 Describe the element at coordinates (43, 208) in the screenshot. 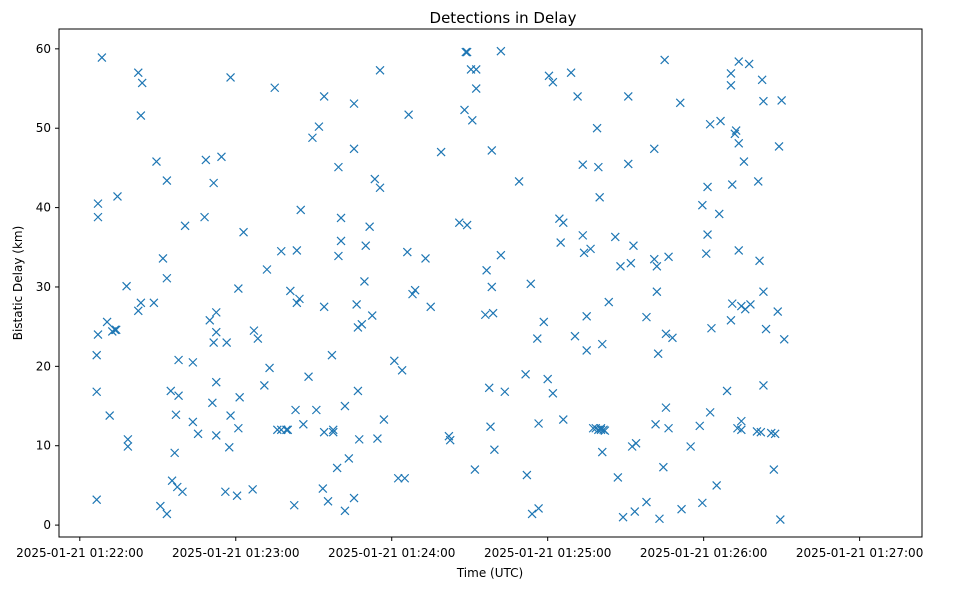

I see `y-tick-label: 40` at that location.